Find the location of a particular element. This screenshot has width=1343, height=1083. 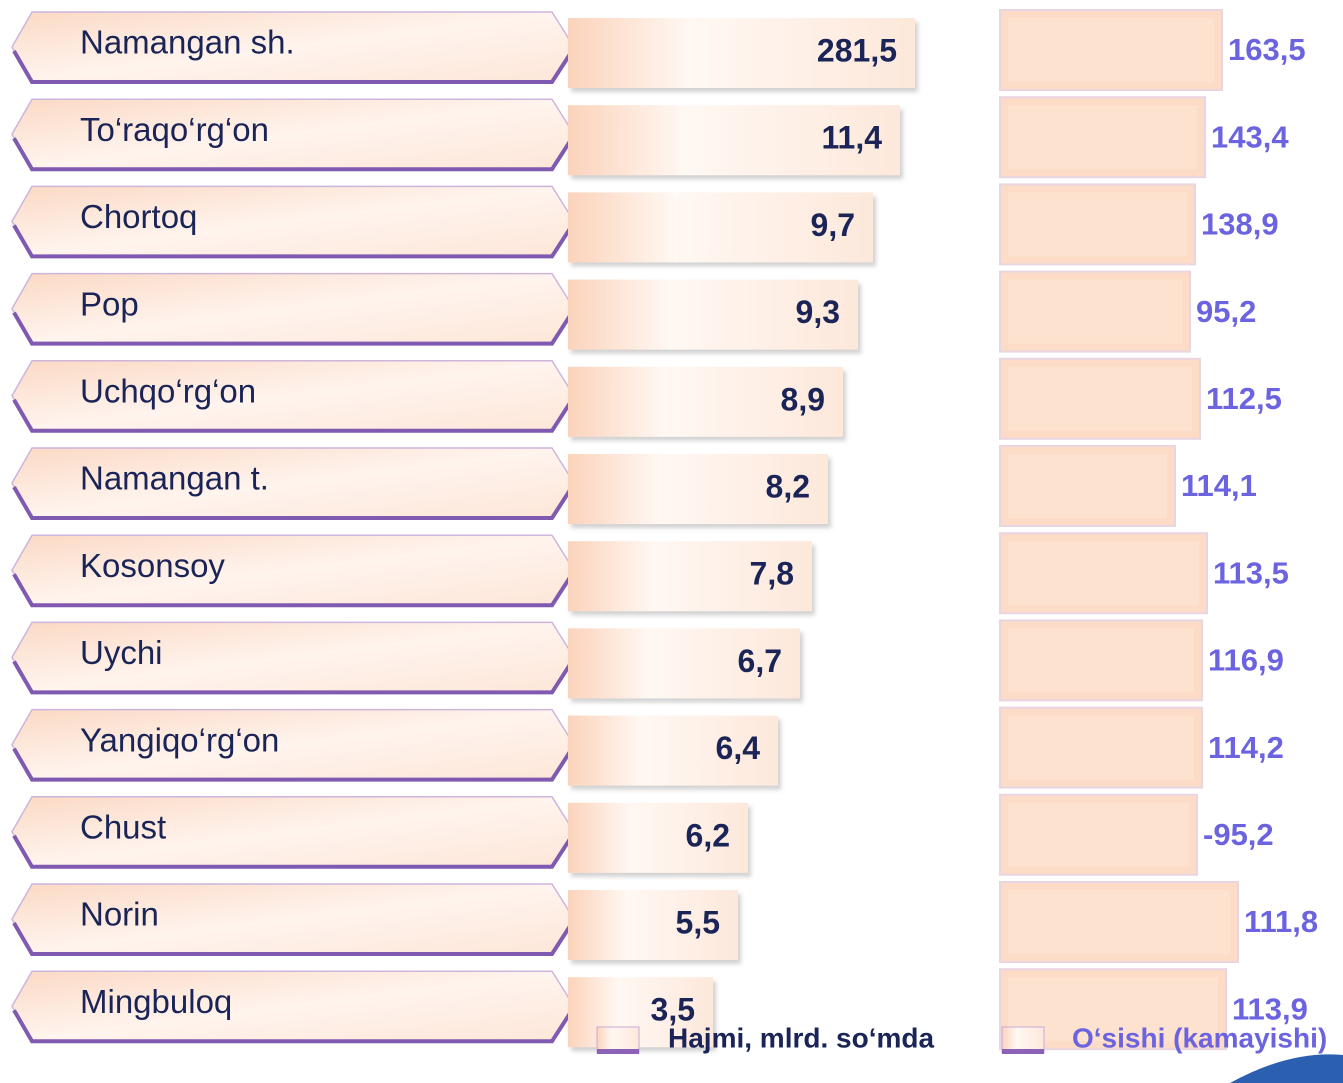

corner-decoration is located at coordinates (1286, 1068).